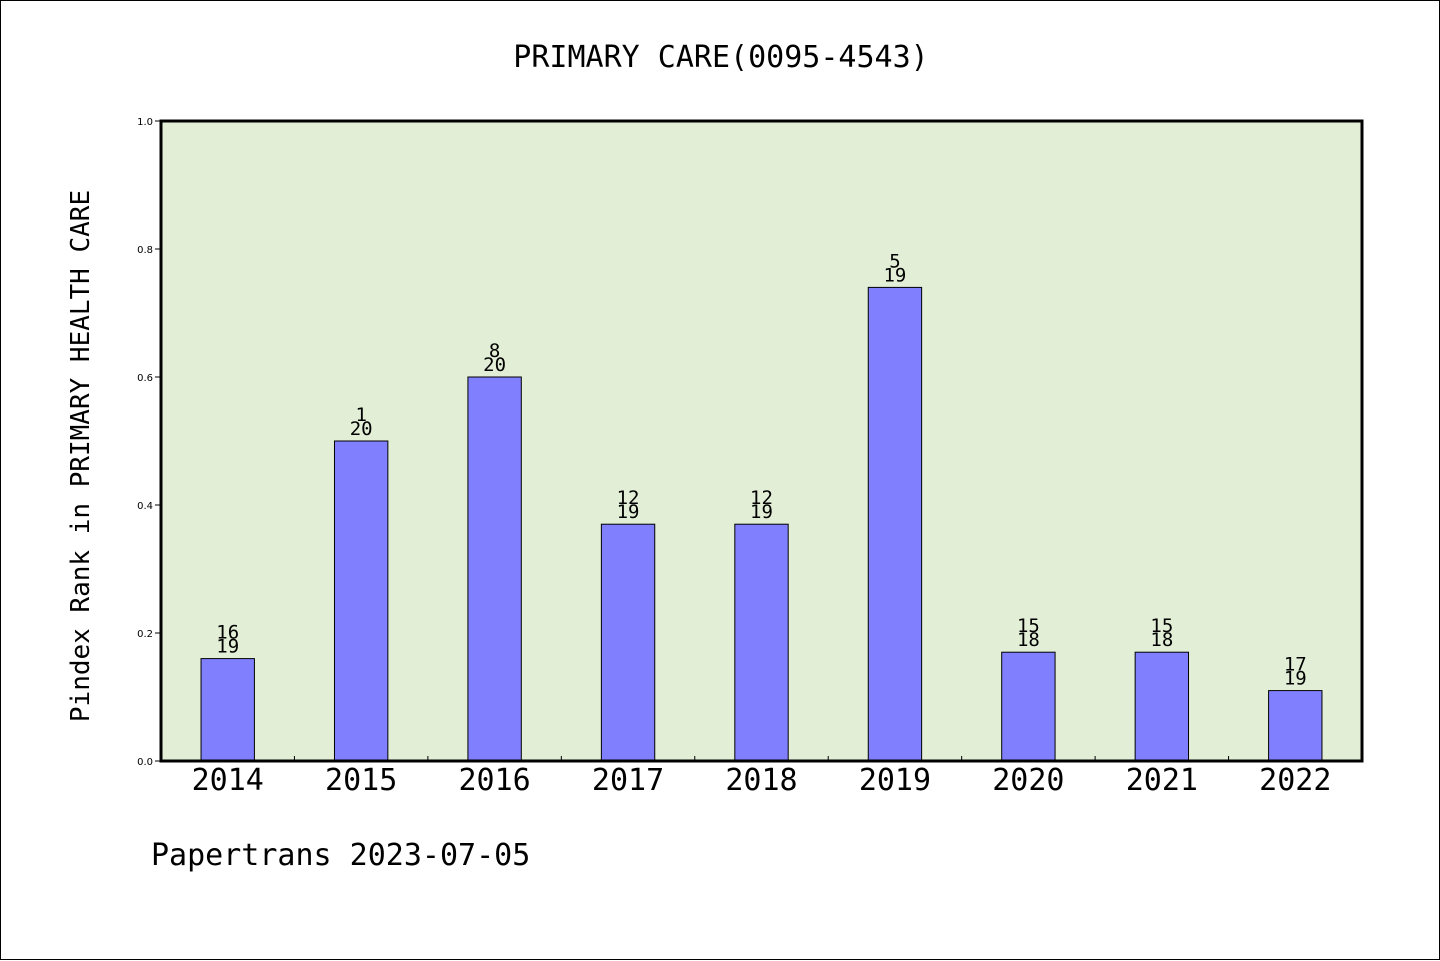 The width and height of the screenshot is (1440, 961). I want to click on data-label-rank: 17, so click(1295, 665).